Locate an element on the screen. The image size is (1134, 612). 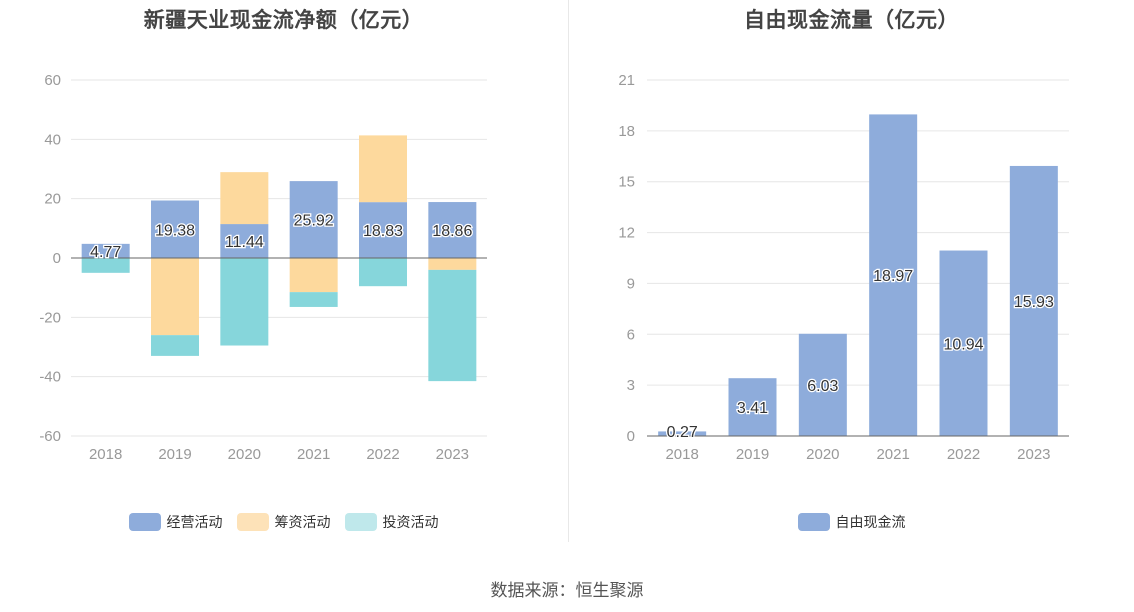
legend-item-fcf: 自由现金流 is located at coordinates (851, 522).